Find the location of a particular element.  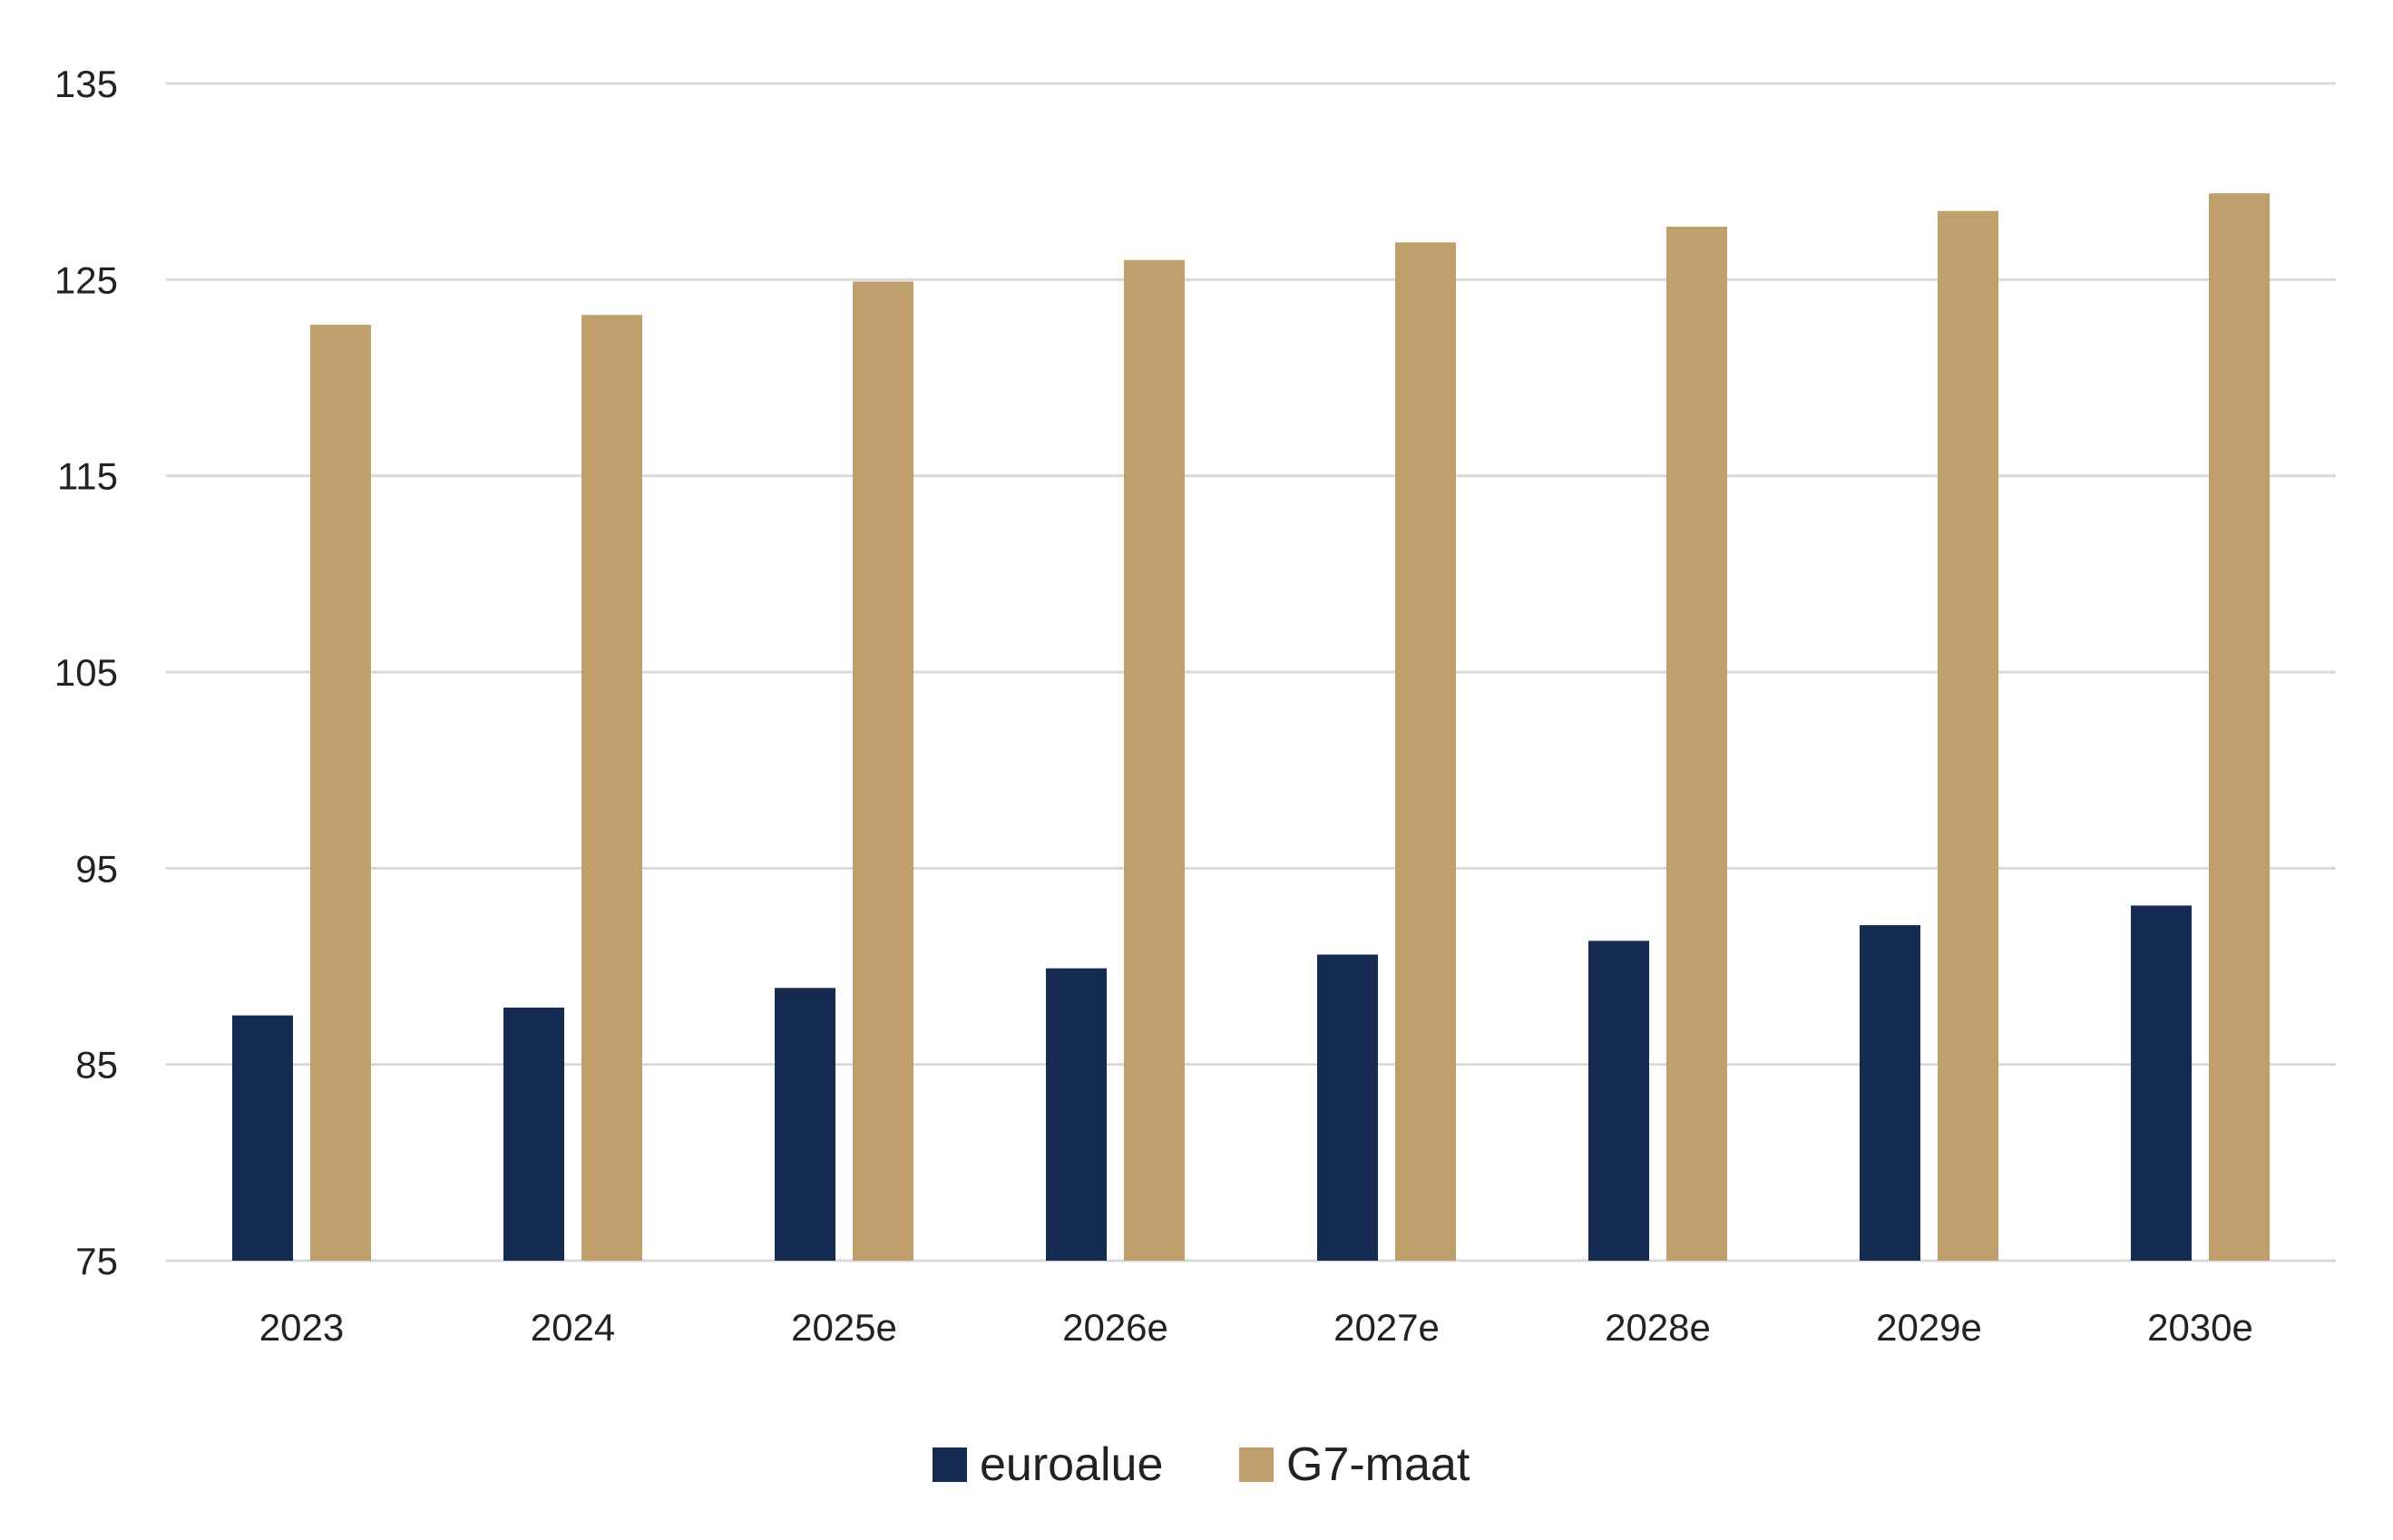

bar-g7-maat-2023 is located at coordinates (340, 793).